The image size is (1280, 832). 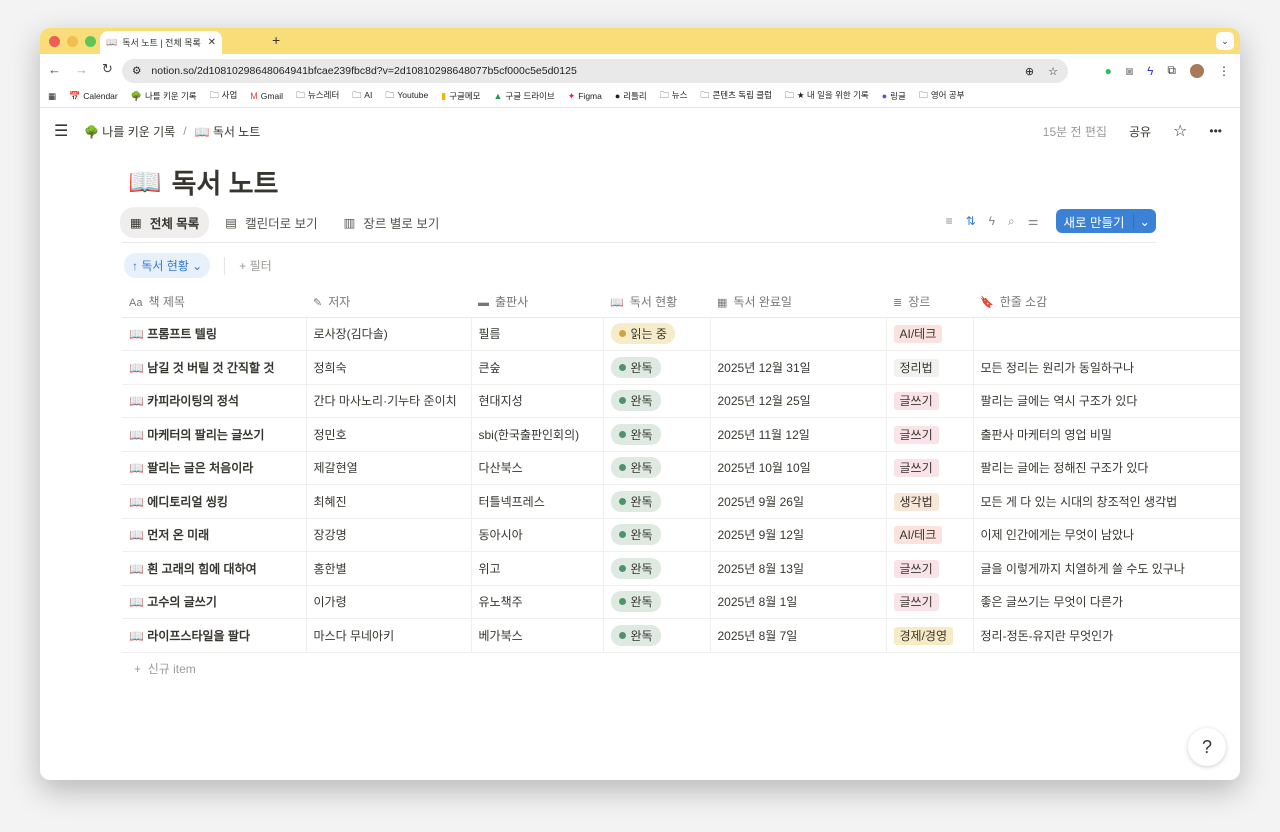 What do you see at coordinates (1180, 131) in the screenshot?
I see `favorite-star-icon: ☆` at bounding box center [1180, 131].